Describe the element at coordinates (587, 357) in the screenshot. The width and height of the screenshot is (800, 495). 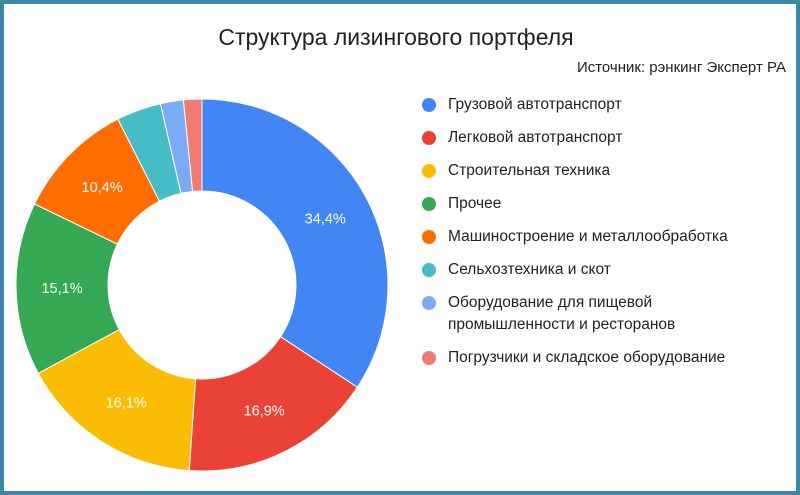
I see `legend-label: Погрузчики и складское оборудование` at that location.